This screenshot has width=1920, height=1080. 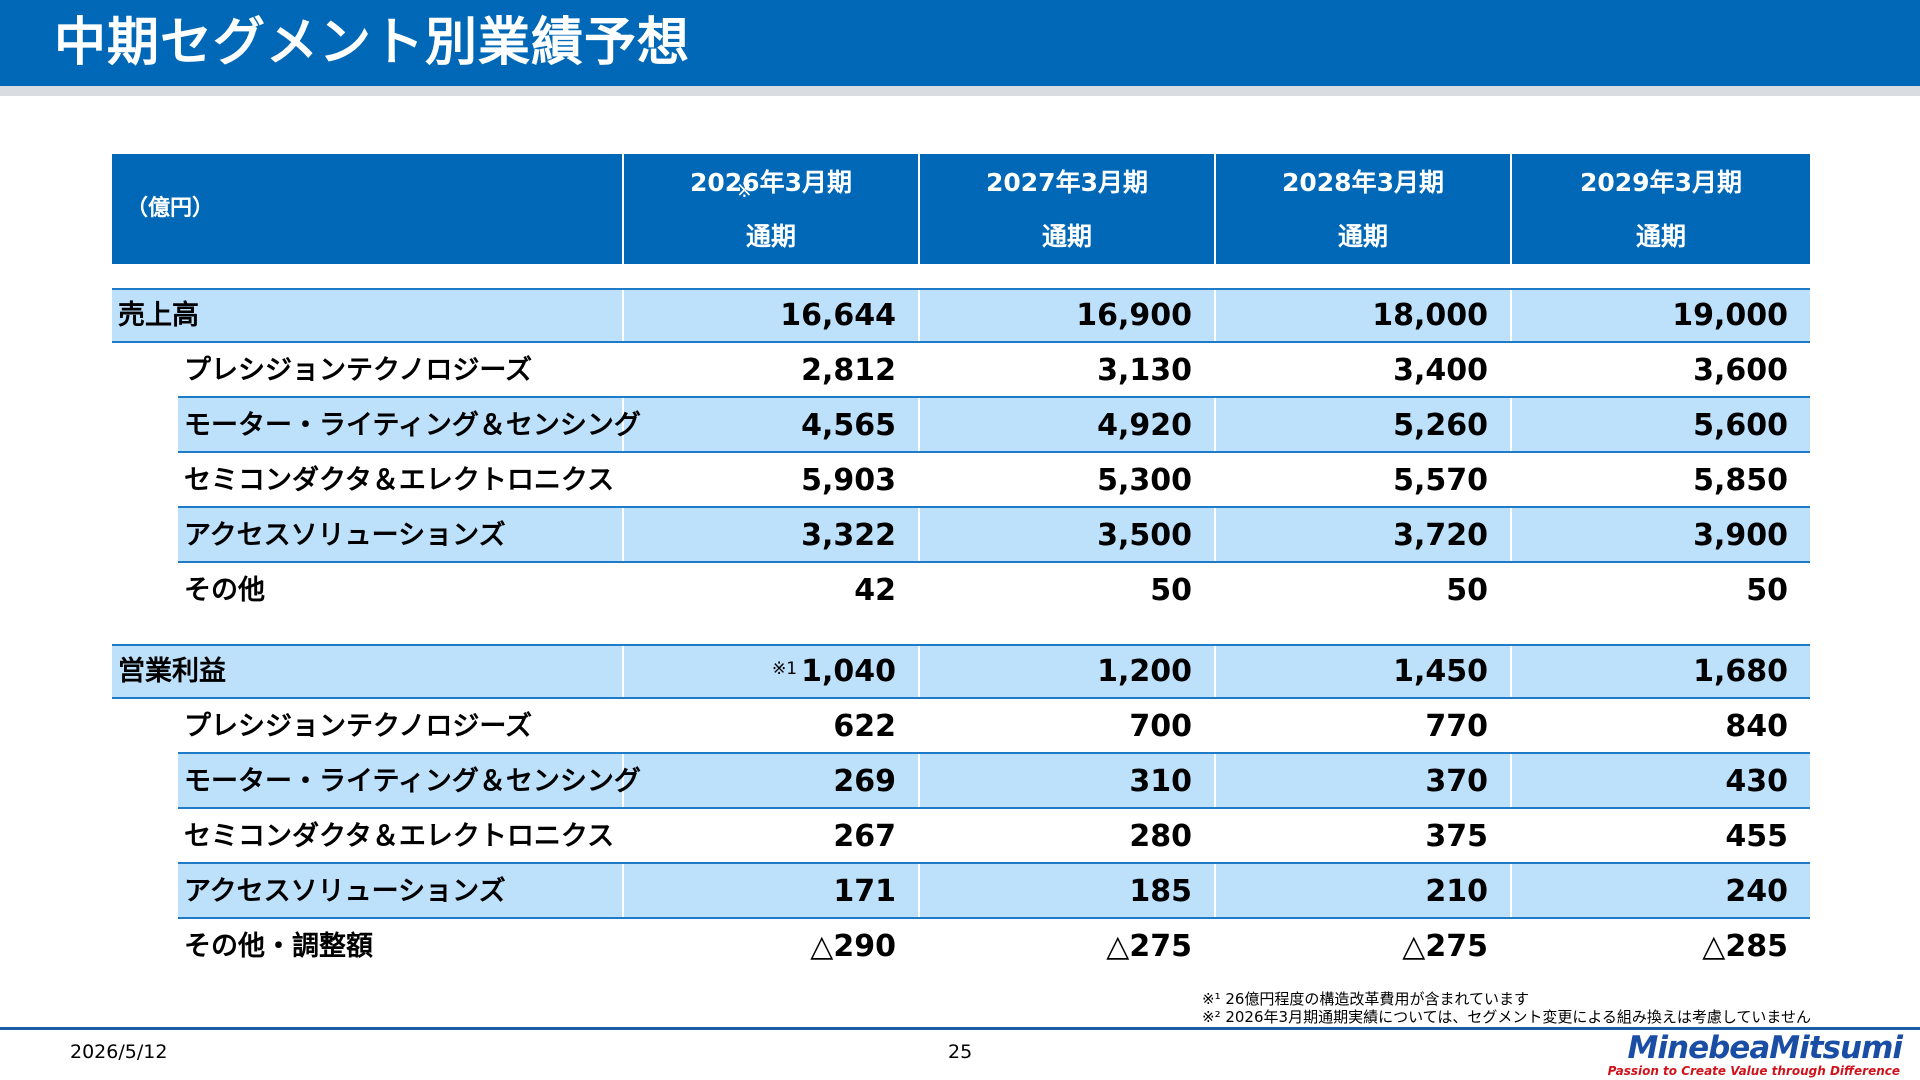 I want to click on value-cell: 171, so click(x=756, y=891).